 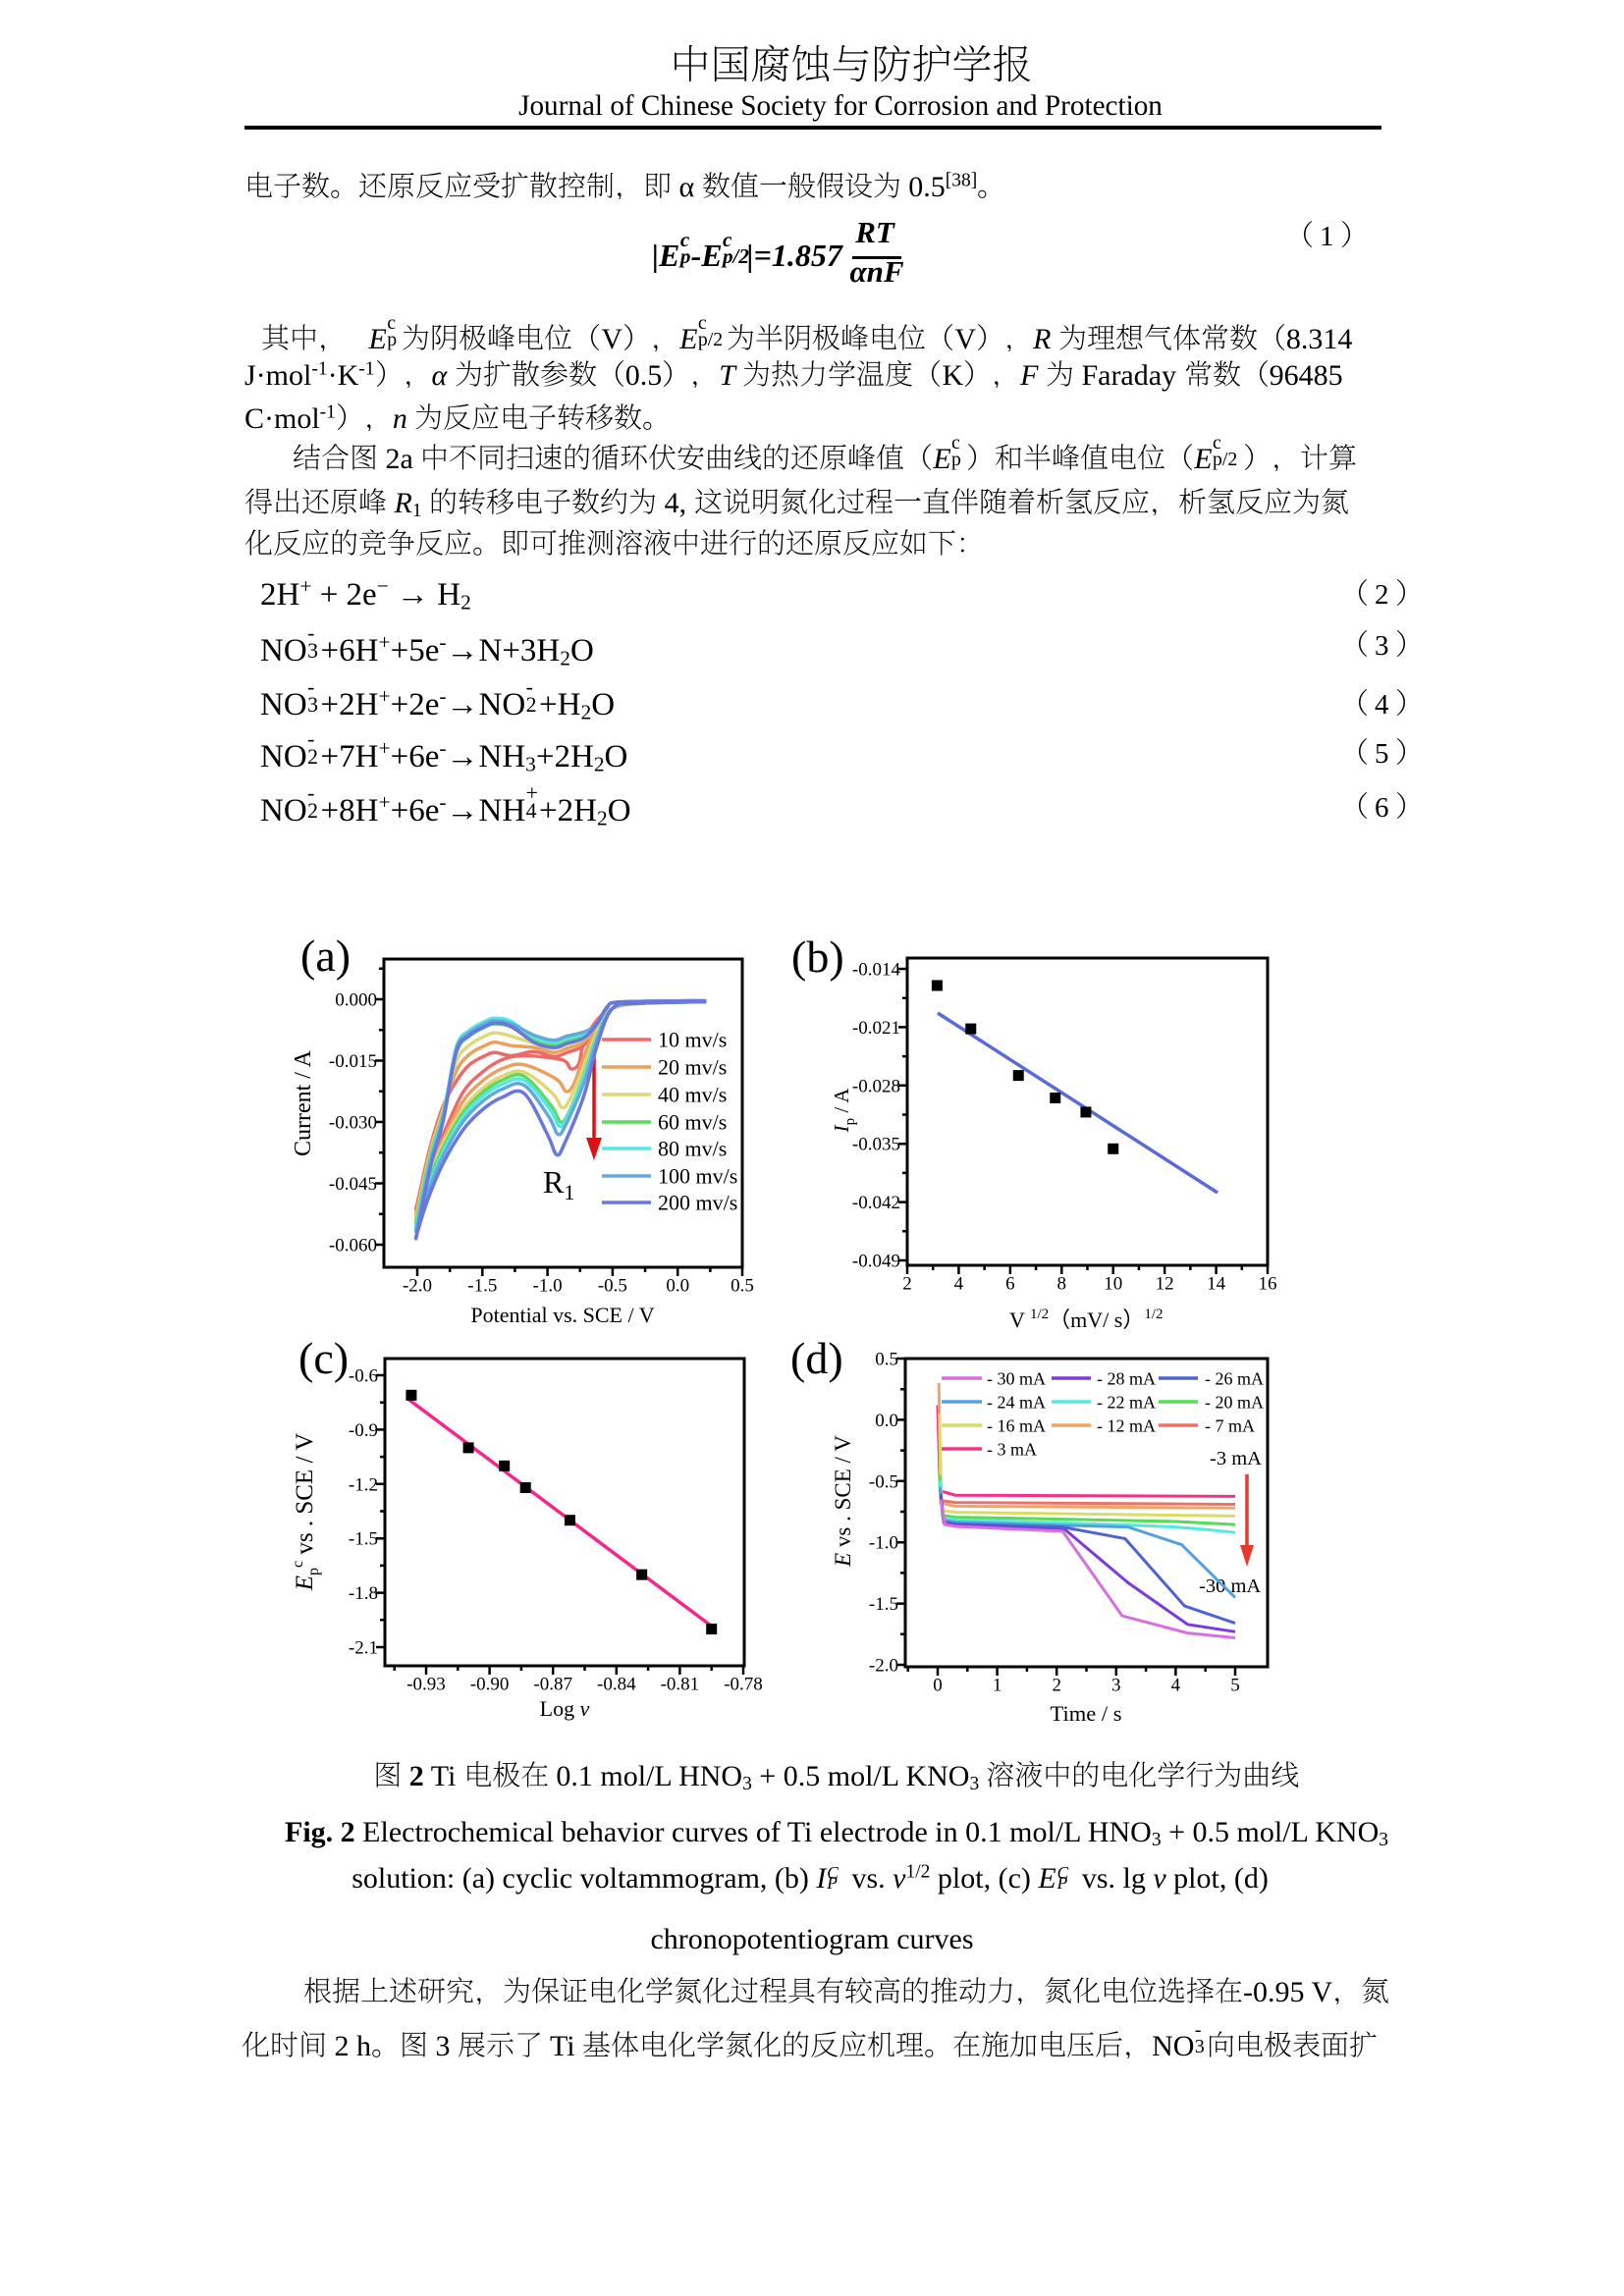 I want to click on svg-text: Current / A, so click(x=303, y=1102).